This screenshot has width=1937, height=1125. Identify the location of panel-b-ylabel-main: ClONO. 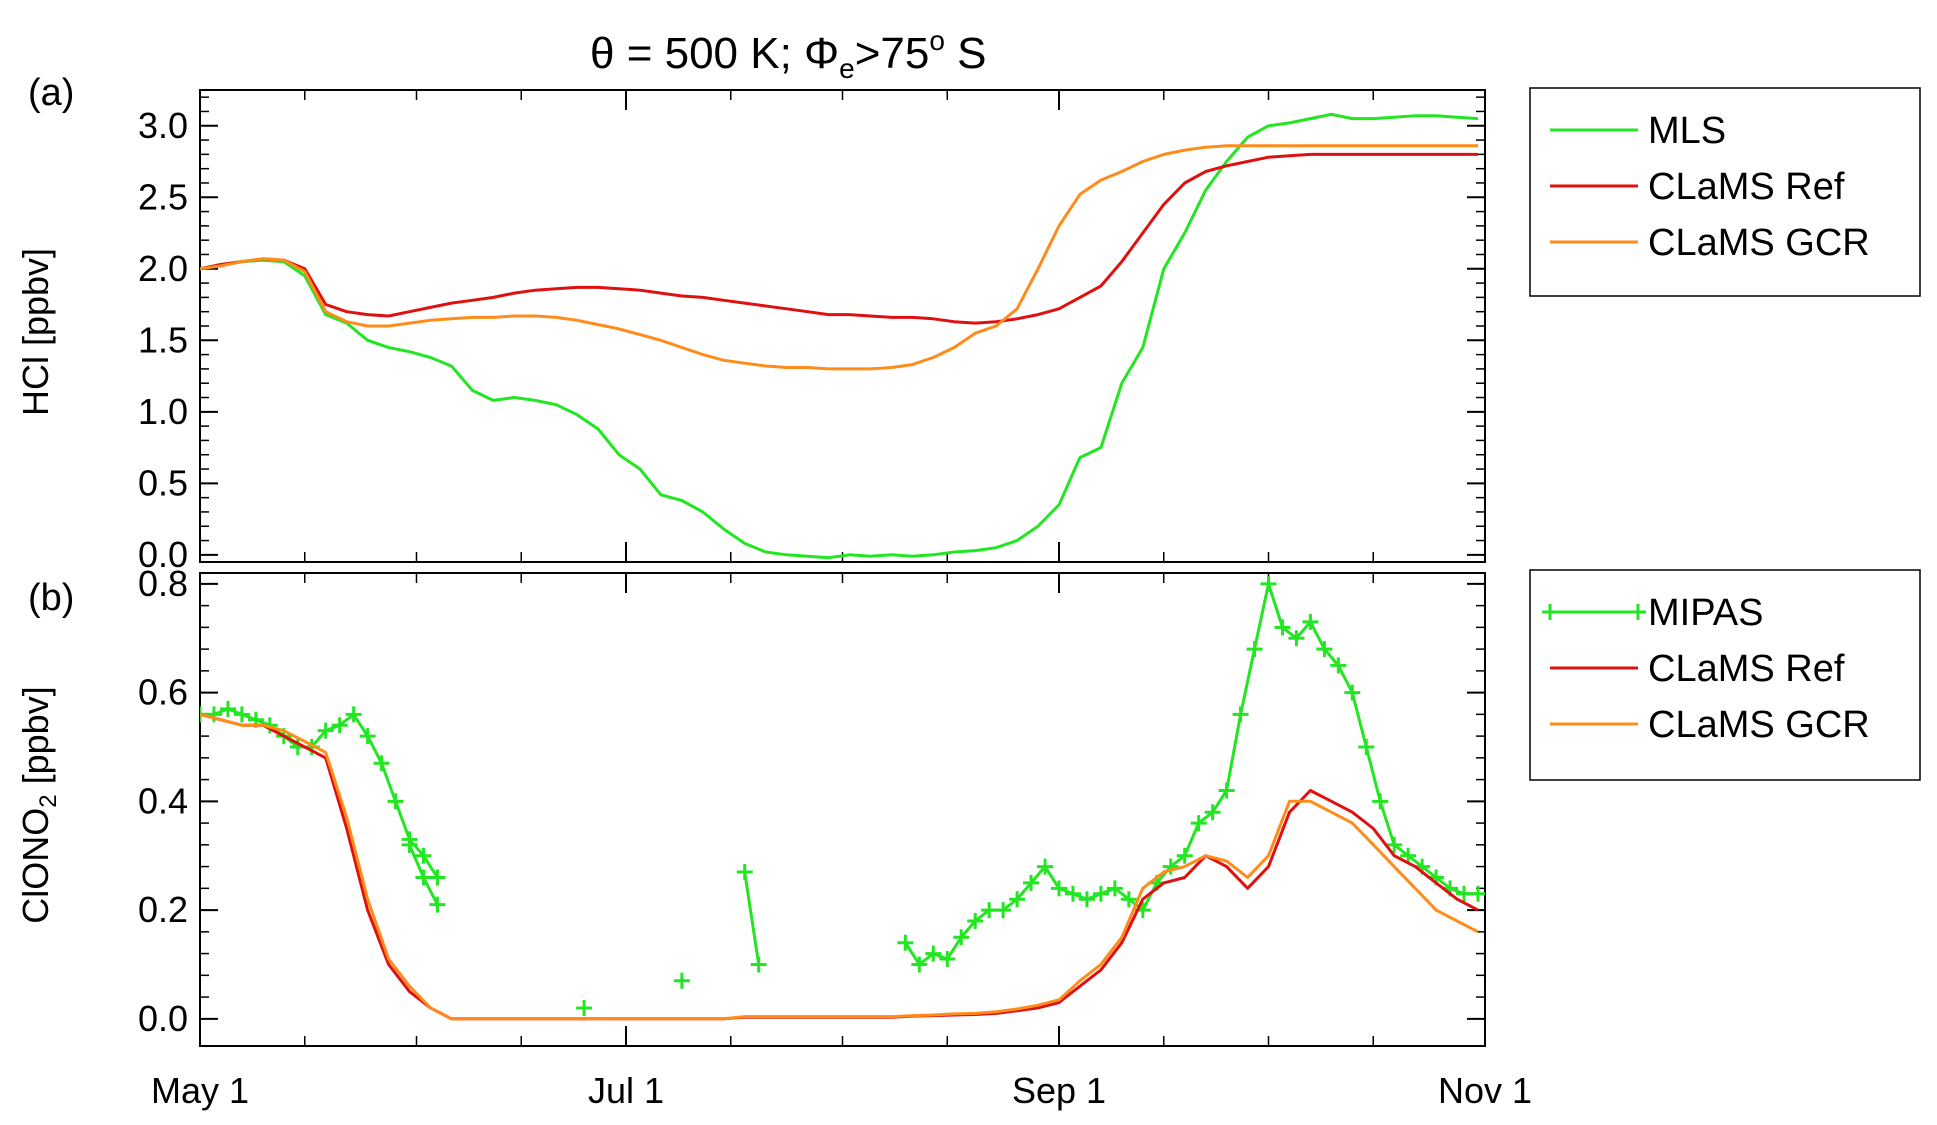
(35, 866).